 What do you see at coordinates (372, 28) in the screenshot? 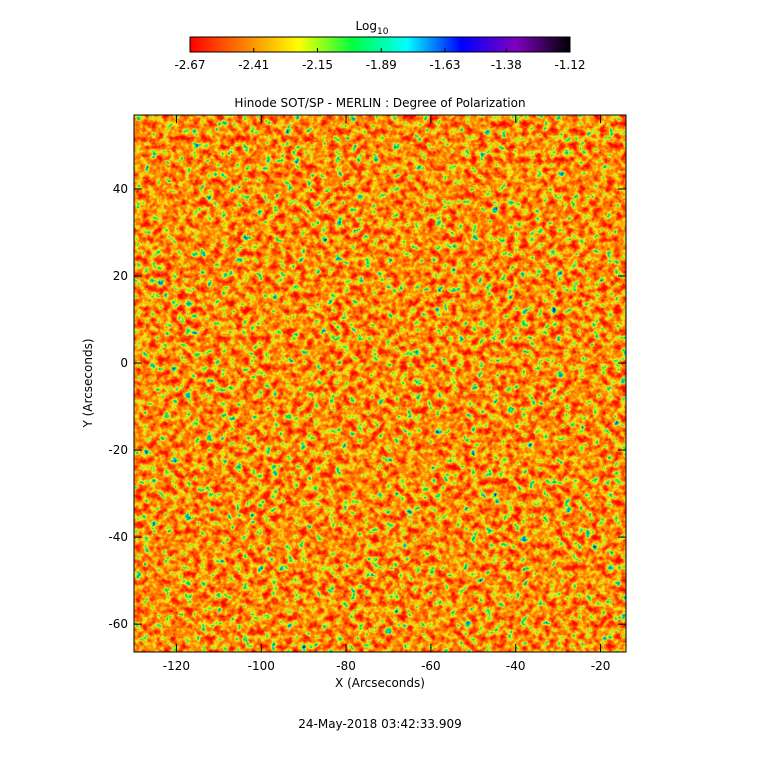
I see `colorbar-label: Log10` at bounding box center [372, 28].